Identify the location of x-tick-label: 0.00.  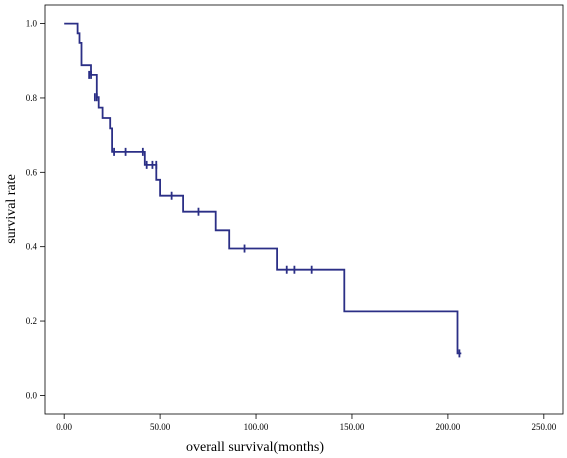
(64, 427).